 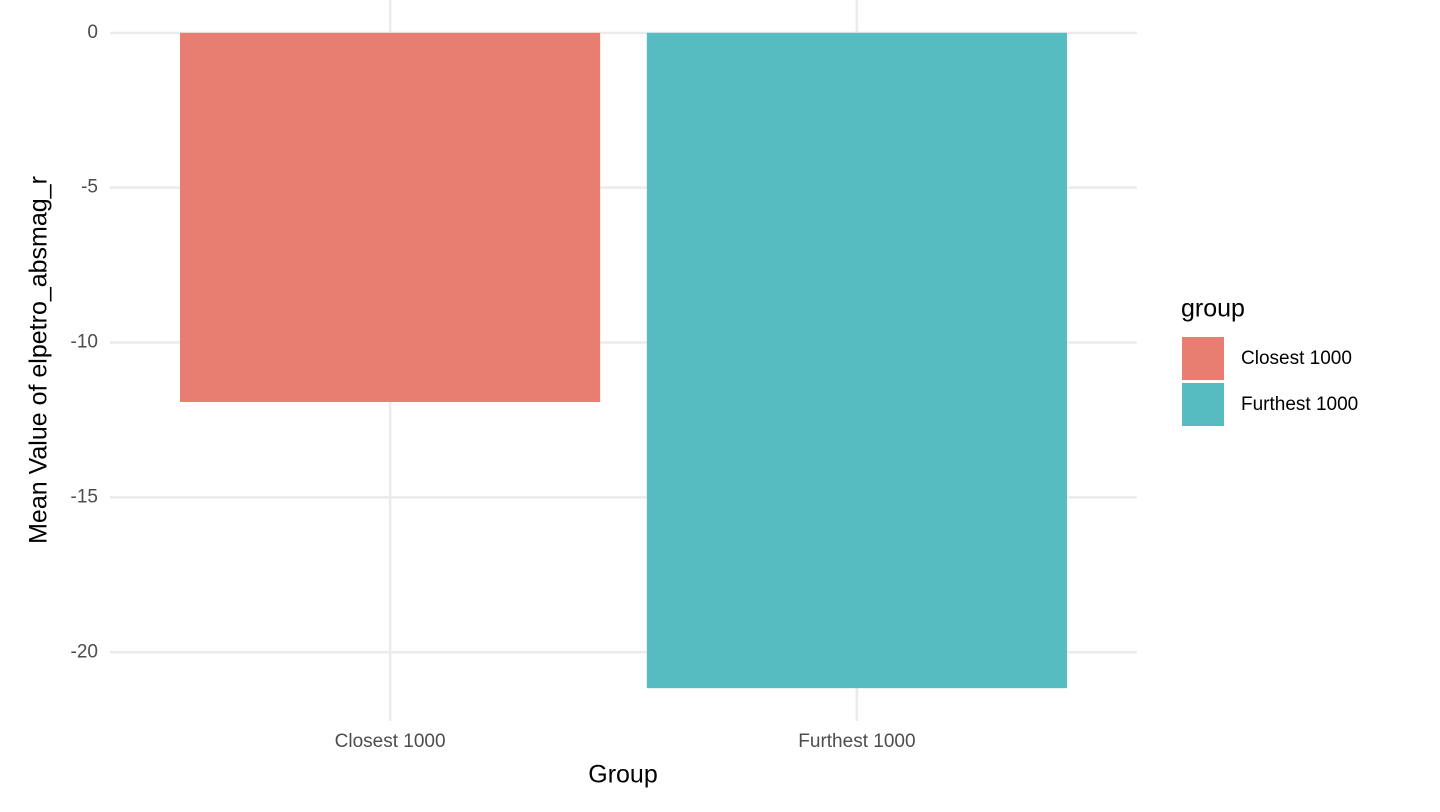 I want to click on y-tick-label: -5, so click(x=89, y=187).